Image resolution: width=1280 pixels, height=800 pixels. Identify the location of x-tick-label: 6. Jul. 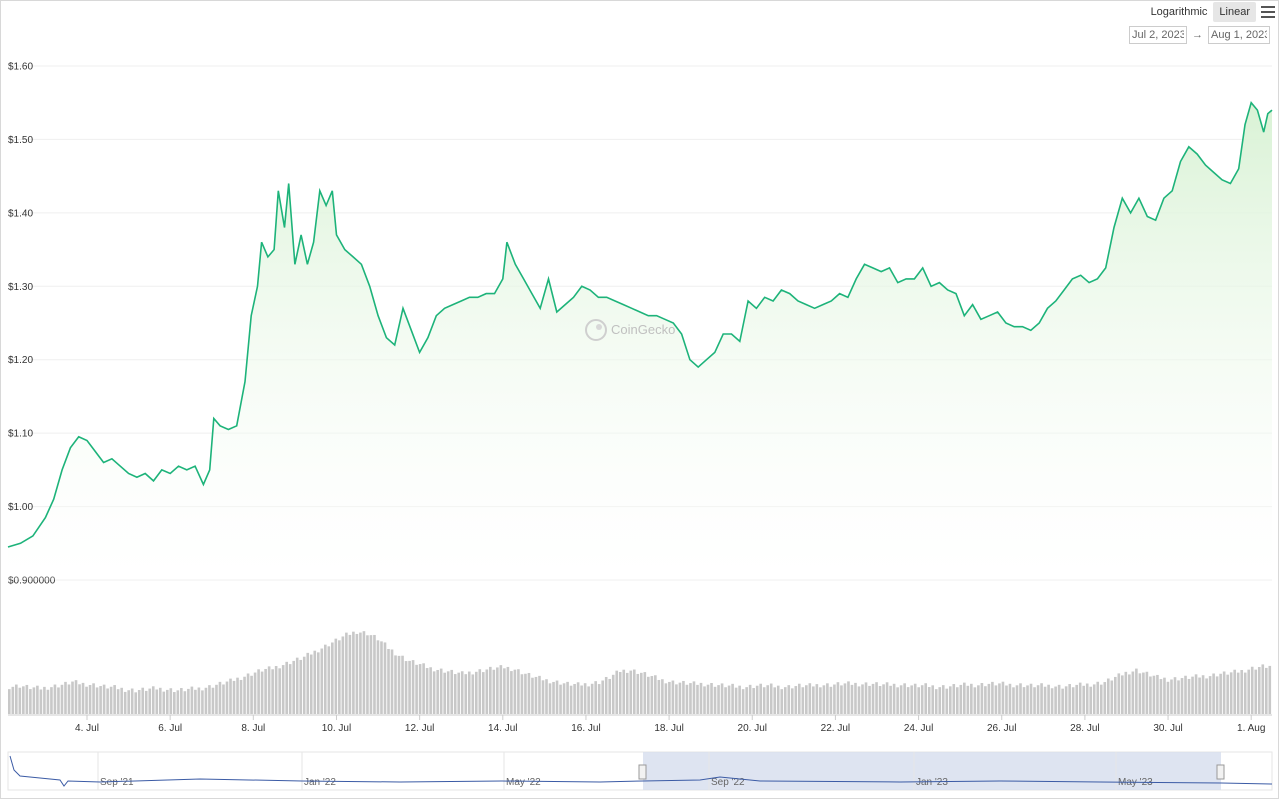
(170, 728).